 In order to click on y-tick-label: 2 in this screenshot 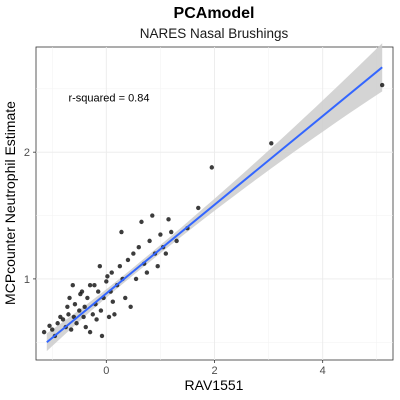, I will do `click(27, 153)`.